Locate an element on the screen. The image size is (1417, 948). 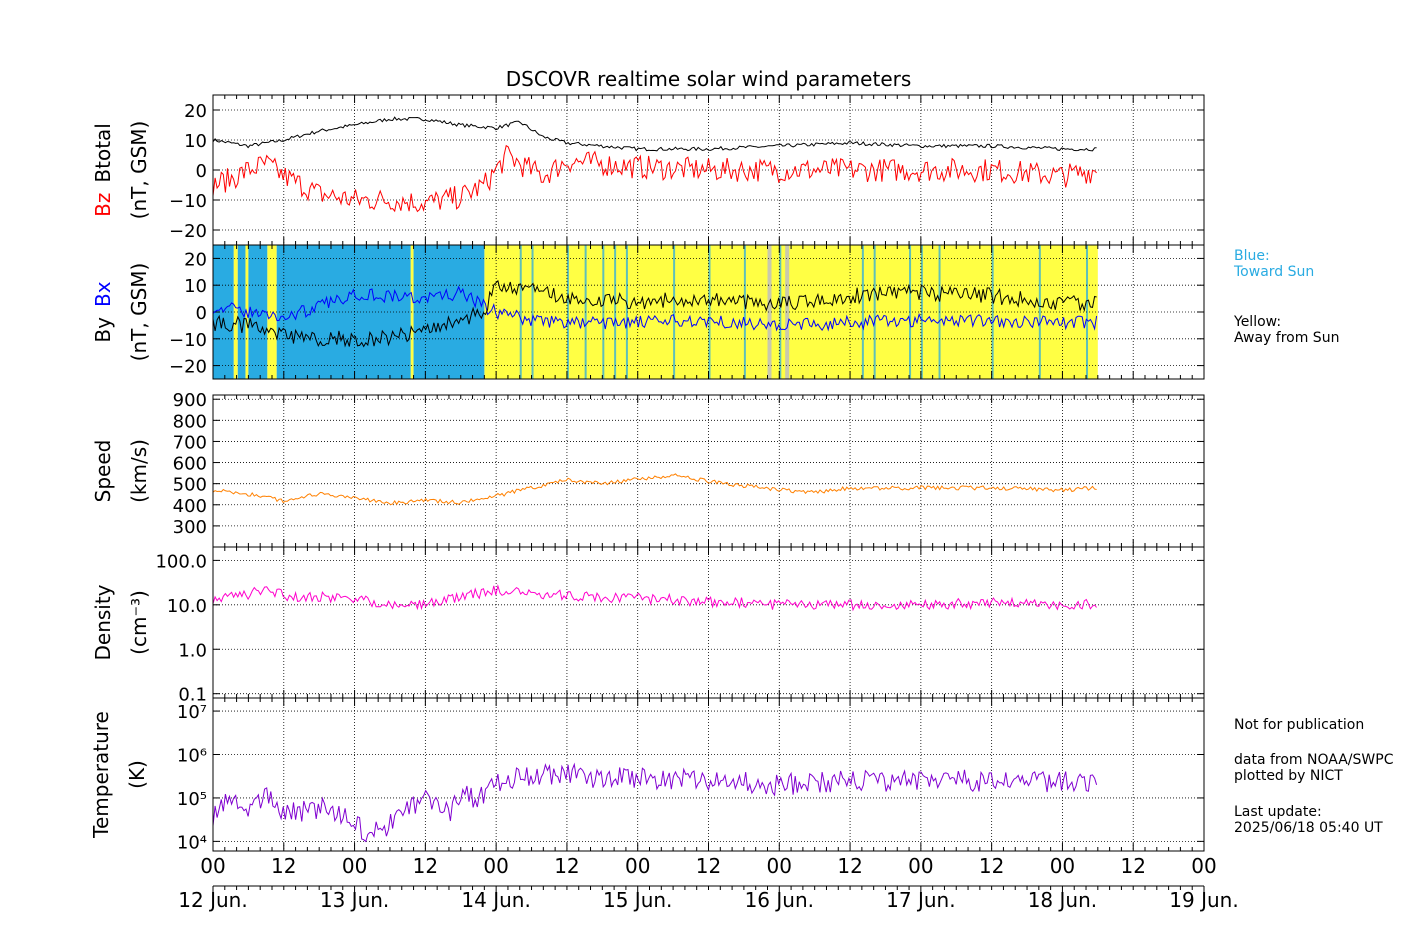
source-note: data from NOAA/SWPC plotted by NICT is located at coordinates (1314, 768).